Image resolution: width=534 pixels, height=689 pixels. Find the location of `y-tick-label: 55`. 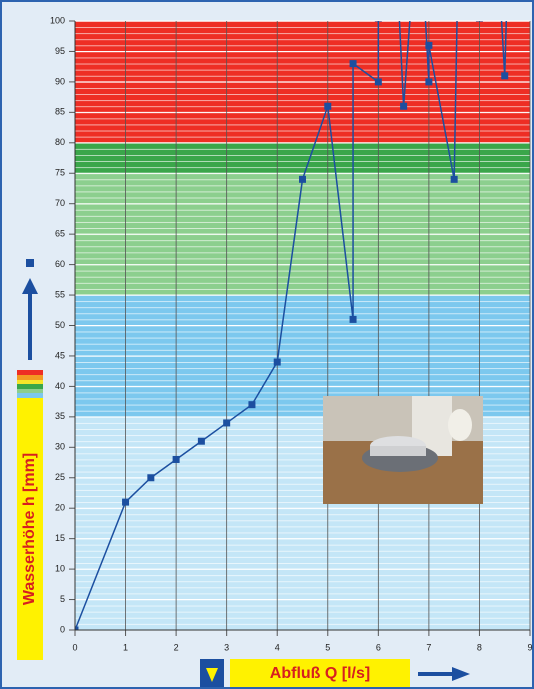

y-tick-label: 55 is located at coordinates (60, 294).